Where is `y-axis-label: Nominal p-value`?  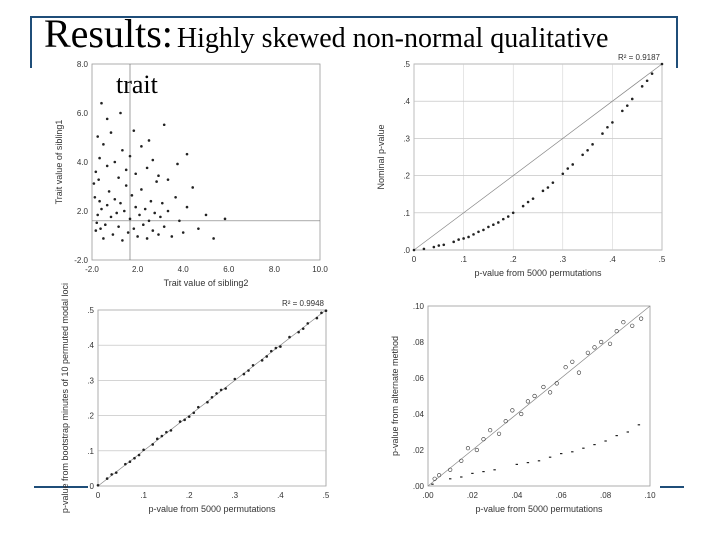
y-axis-label: Nominal p-value is located at coordinates (381, 156).